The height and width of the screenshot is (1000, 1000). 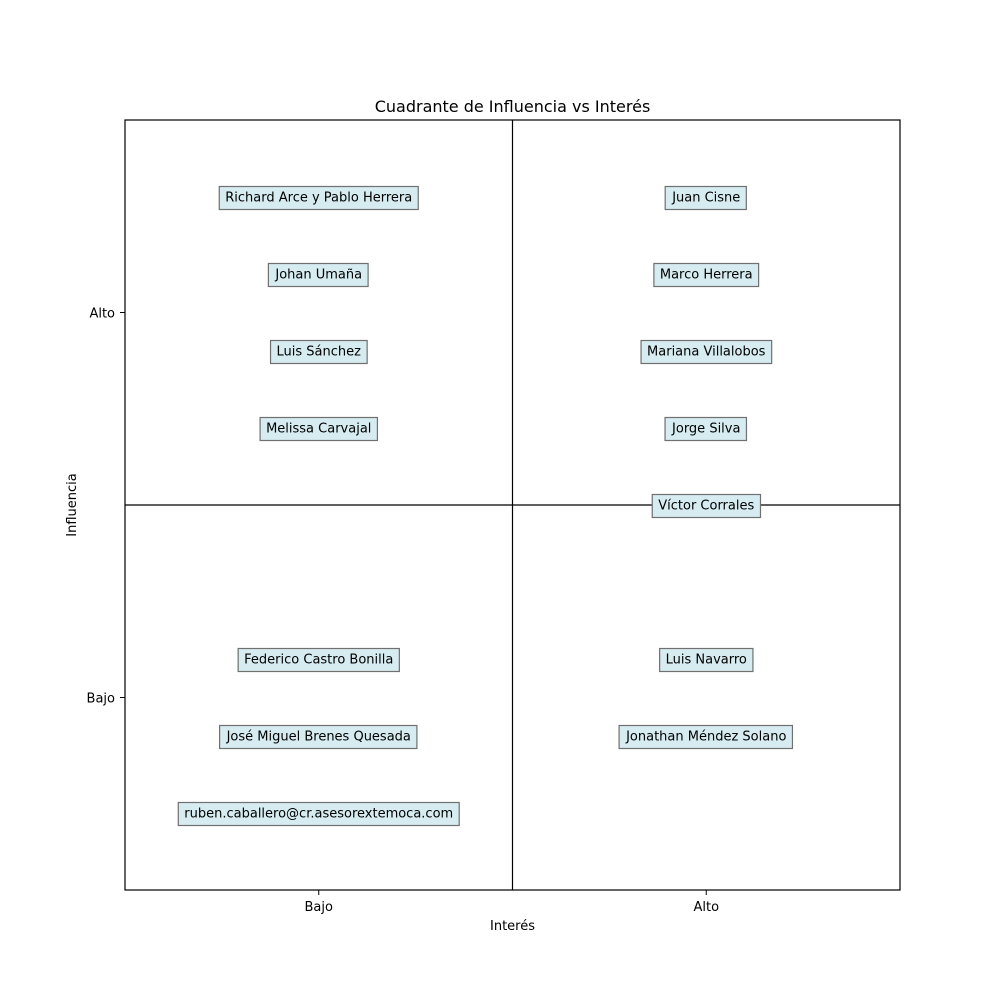 I want to click on point-label: Federico Castro Bonilla, so click(x=318, y=660).